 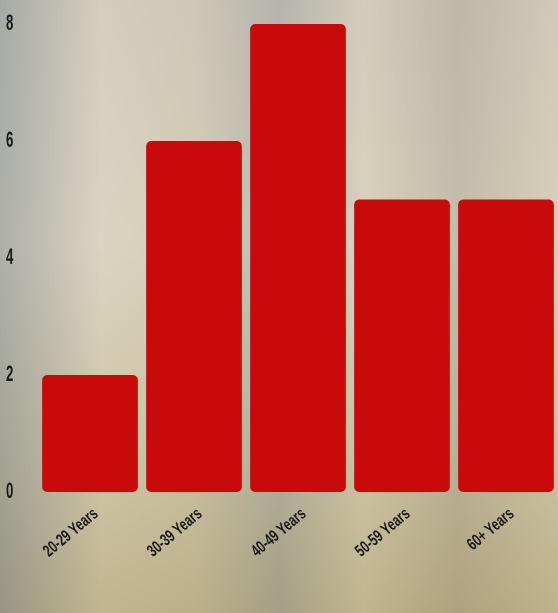 What do you see at coordinates (279, 533) in the screenshot?
I see `x-tick-label: 40-49 Years` at bounding box center [279, 533].